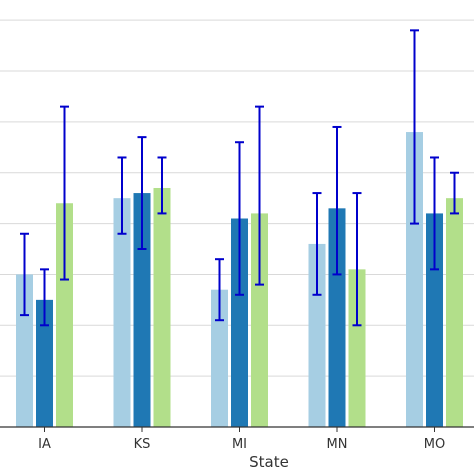  Describe the element at coordinates (142, 444) in the screenshot. I see `x-tick-label: KS` at that location.